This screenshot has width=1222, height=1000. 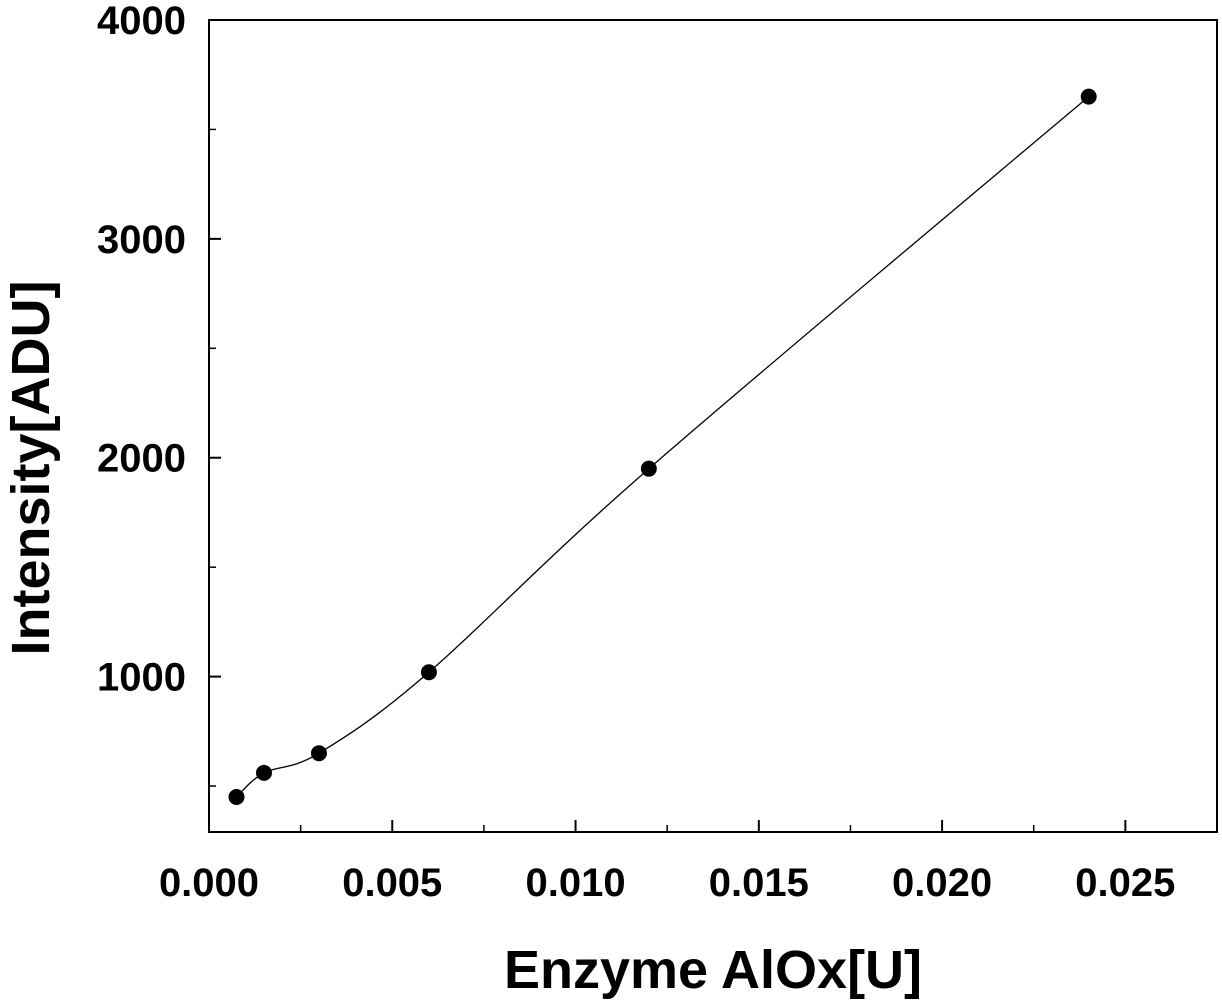 I want to click on x-tick-label: 0.015, so click(x=759, y=883).